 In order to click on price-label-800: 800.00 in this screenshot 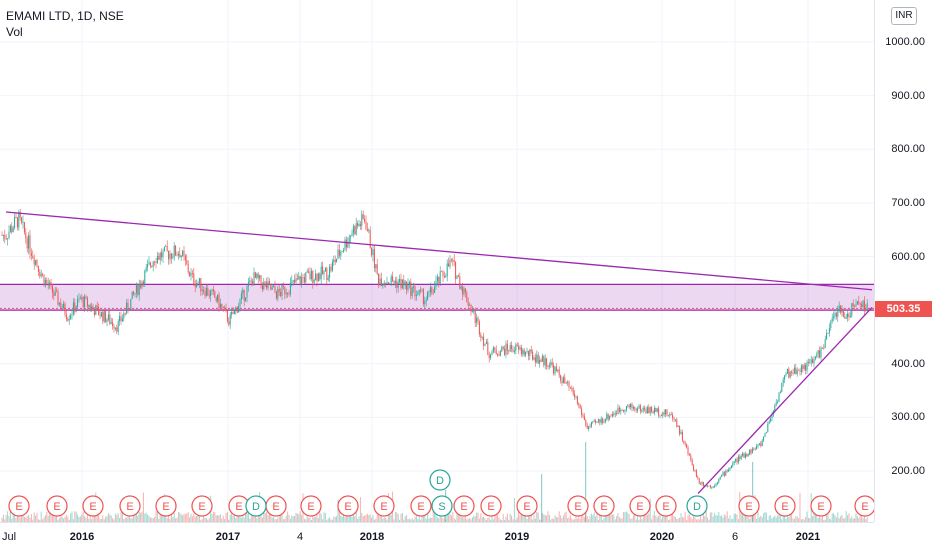, I will do `click(908, 149)`.